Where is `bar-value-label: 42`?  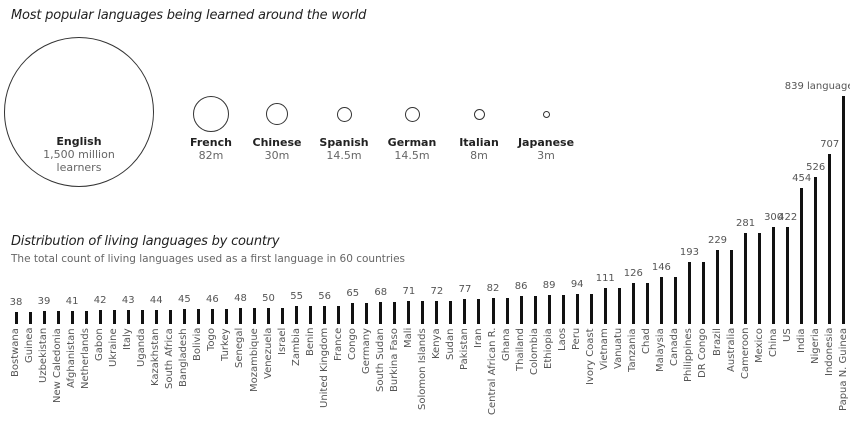
bar-value-label: 42 is located at coordinates (100, 301).